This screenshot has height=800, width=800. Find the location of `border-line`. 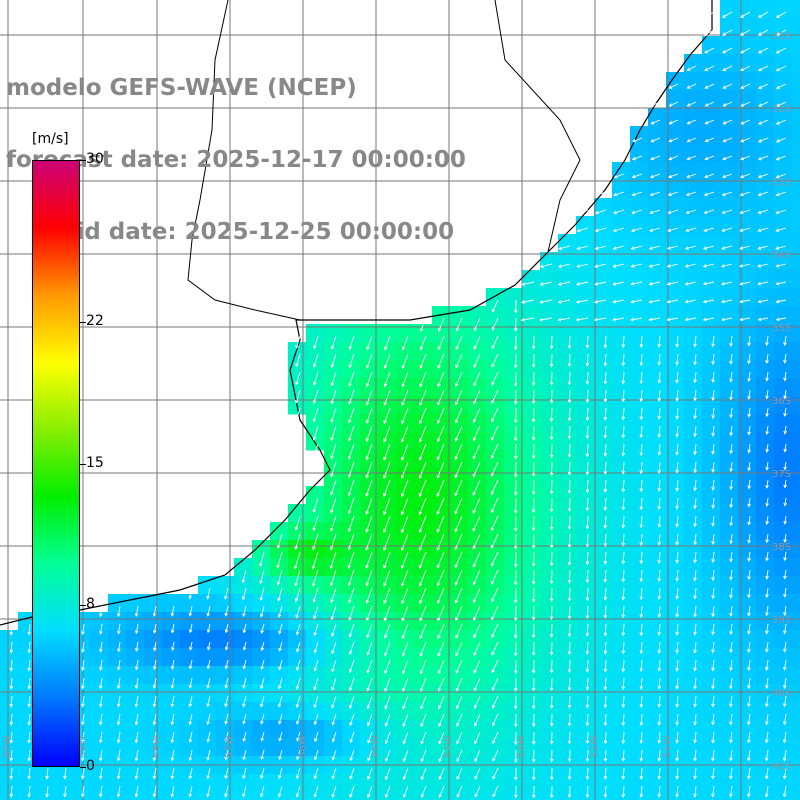

border-line is located at coordinates (244, 160).